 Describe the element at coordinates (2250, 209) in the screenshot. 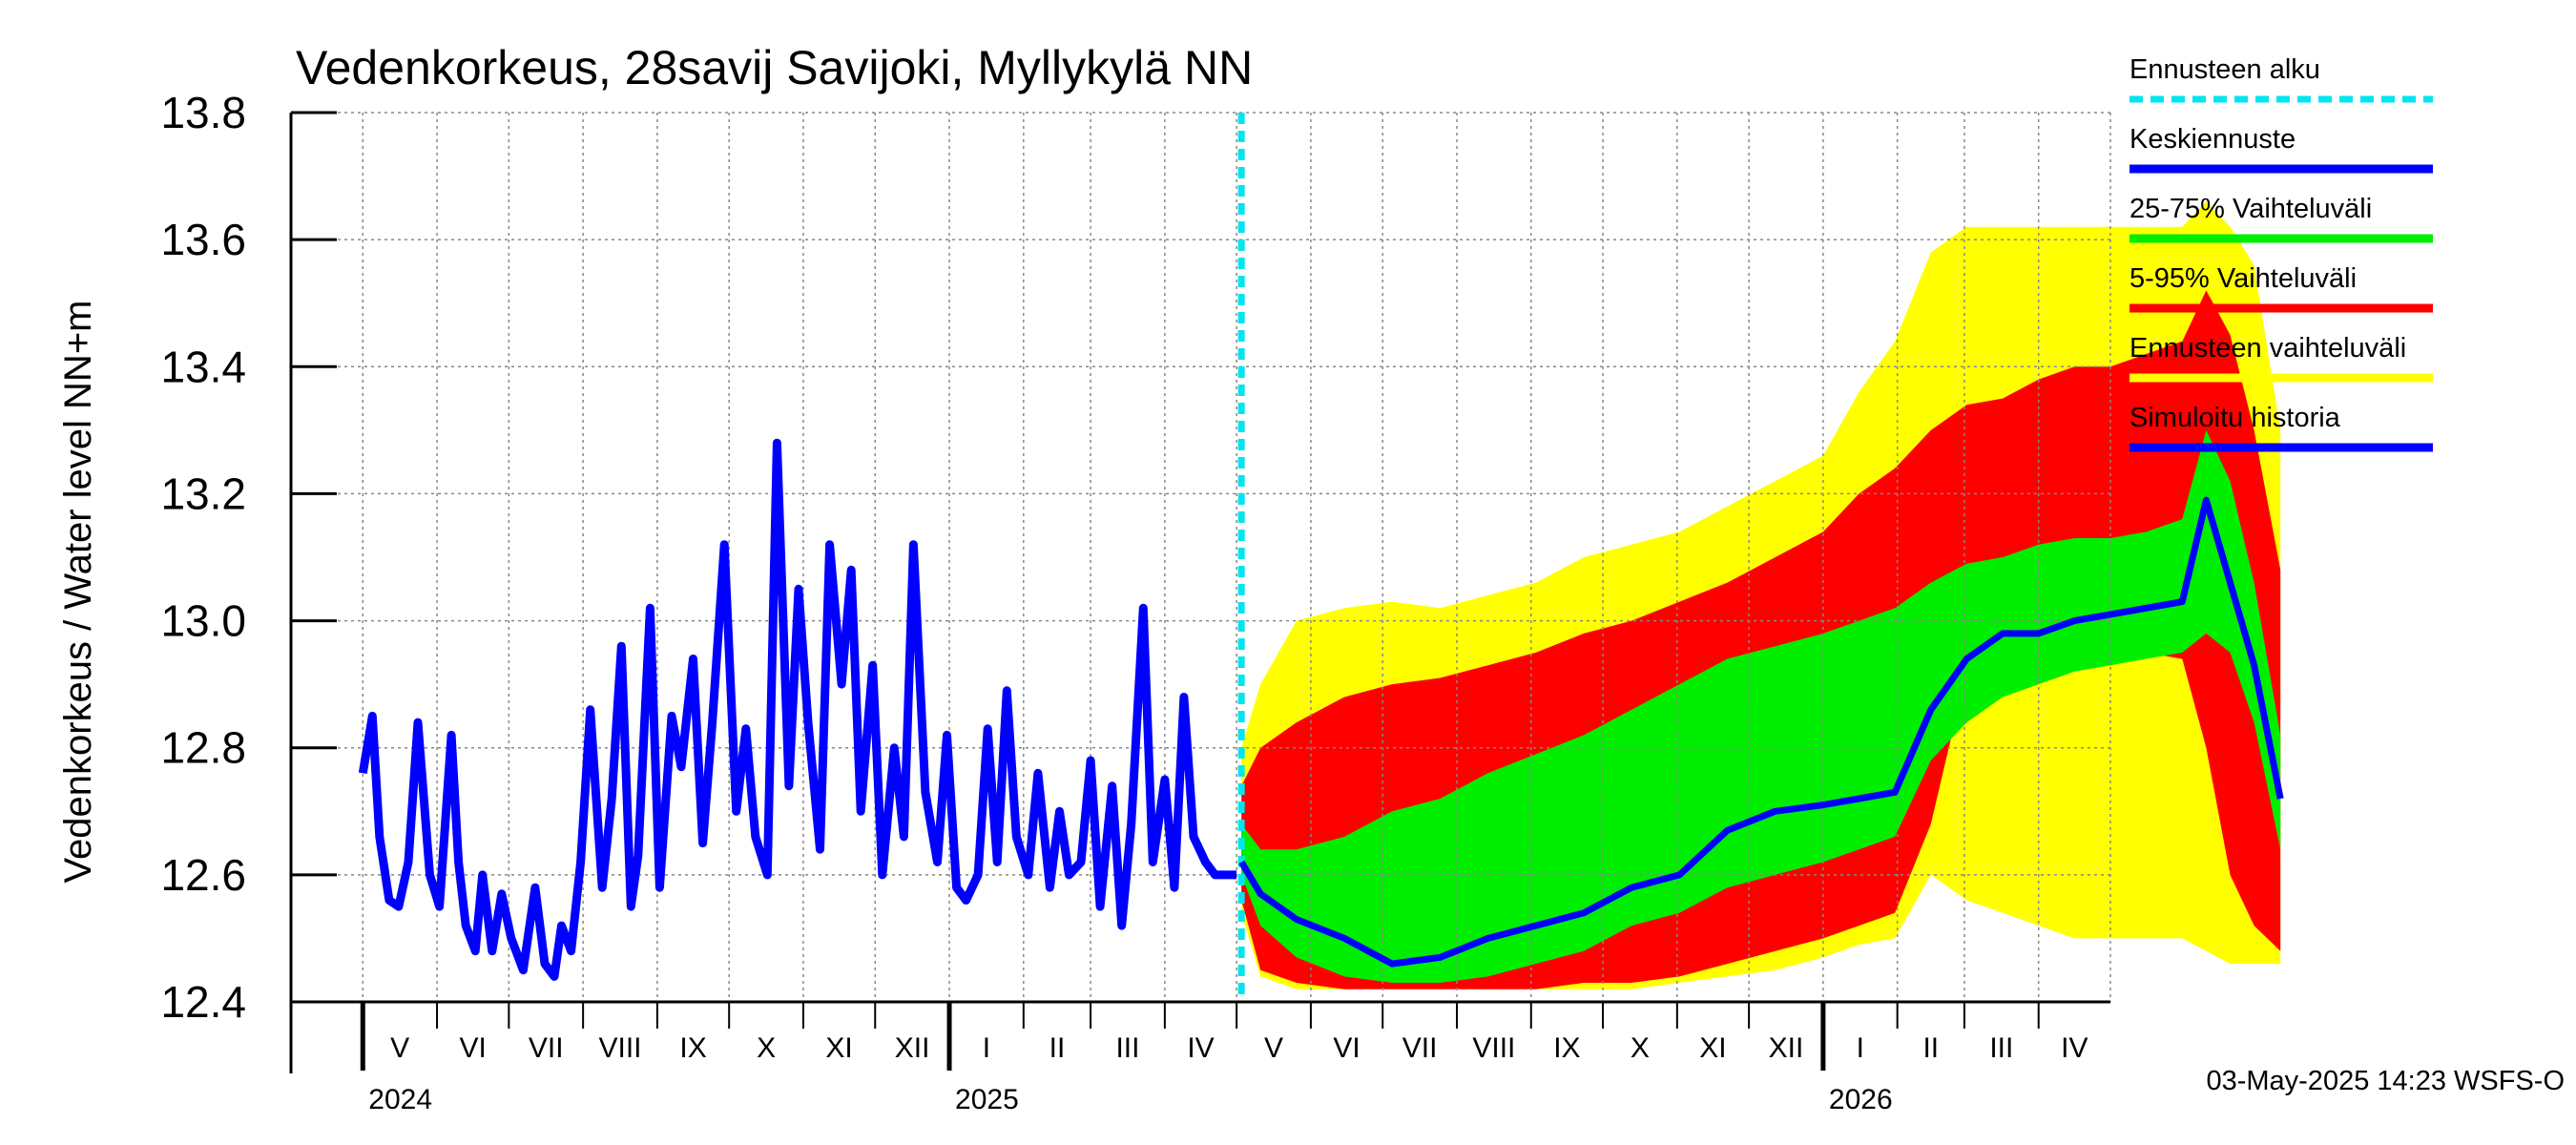

I see `legend-label: 25-75% Vaihteluväli` at that location.